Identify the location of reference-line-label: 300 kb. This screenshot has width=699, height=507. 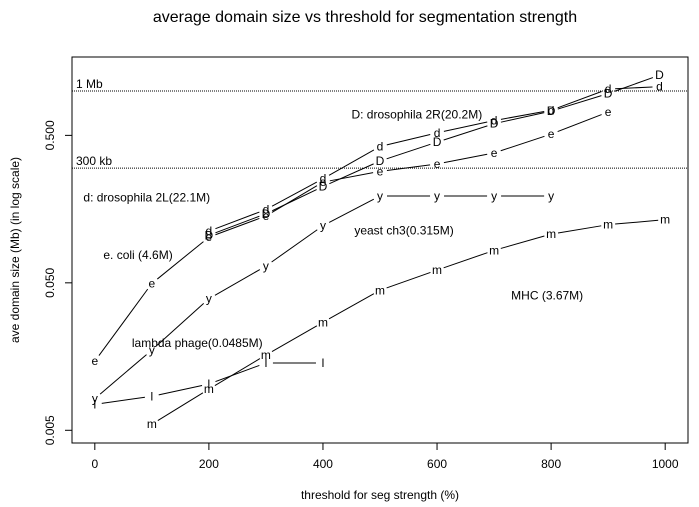
(94, 161).